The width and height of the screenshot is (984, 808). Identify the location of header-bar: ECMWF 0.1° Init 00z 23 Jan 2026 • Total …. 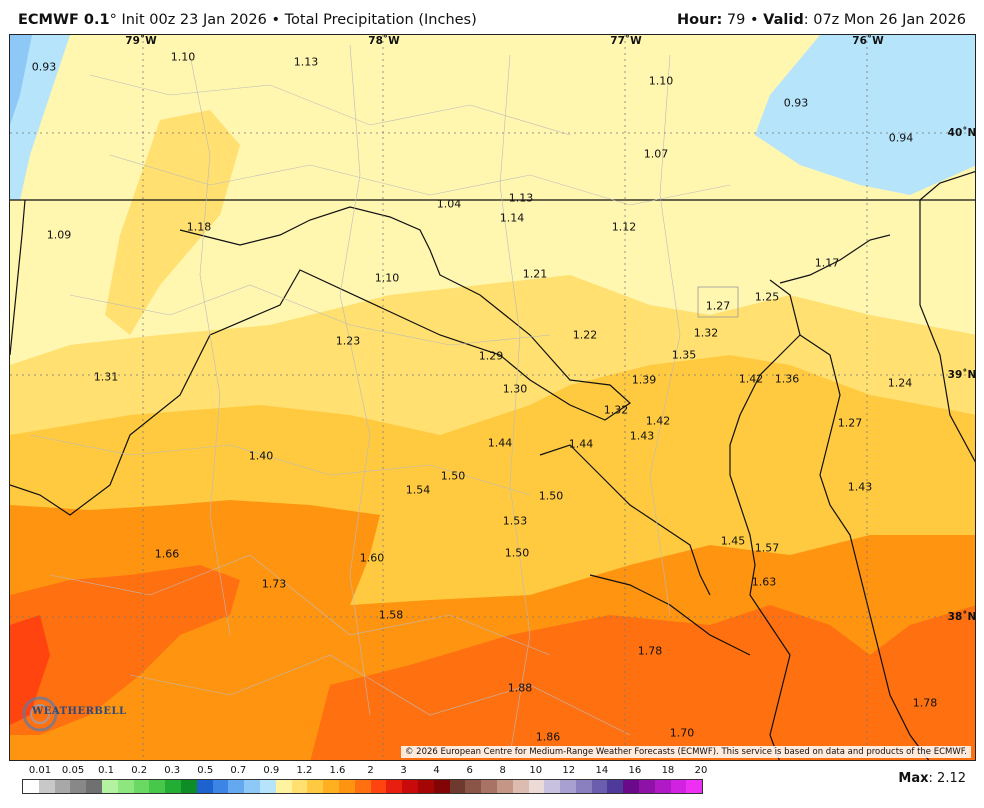
(492, 17).